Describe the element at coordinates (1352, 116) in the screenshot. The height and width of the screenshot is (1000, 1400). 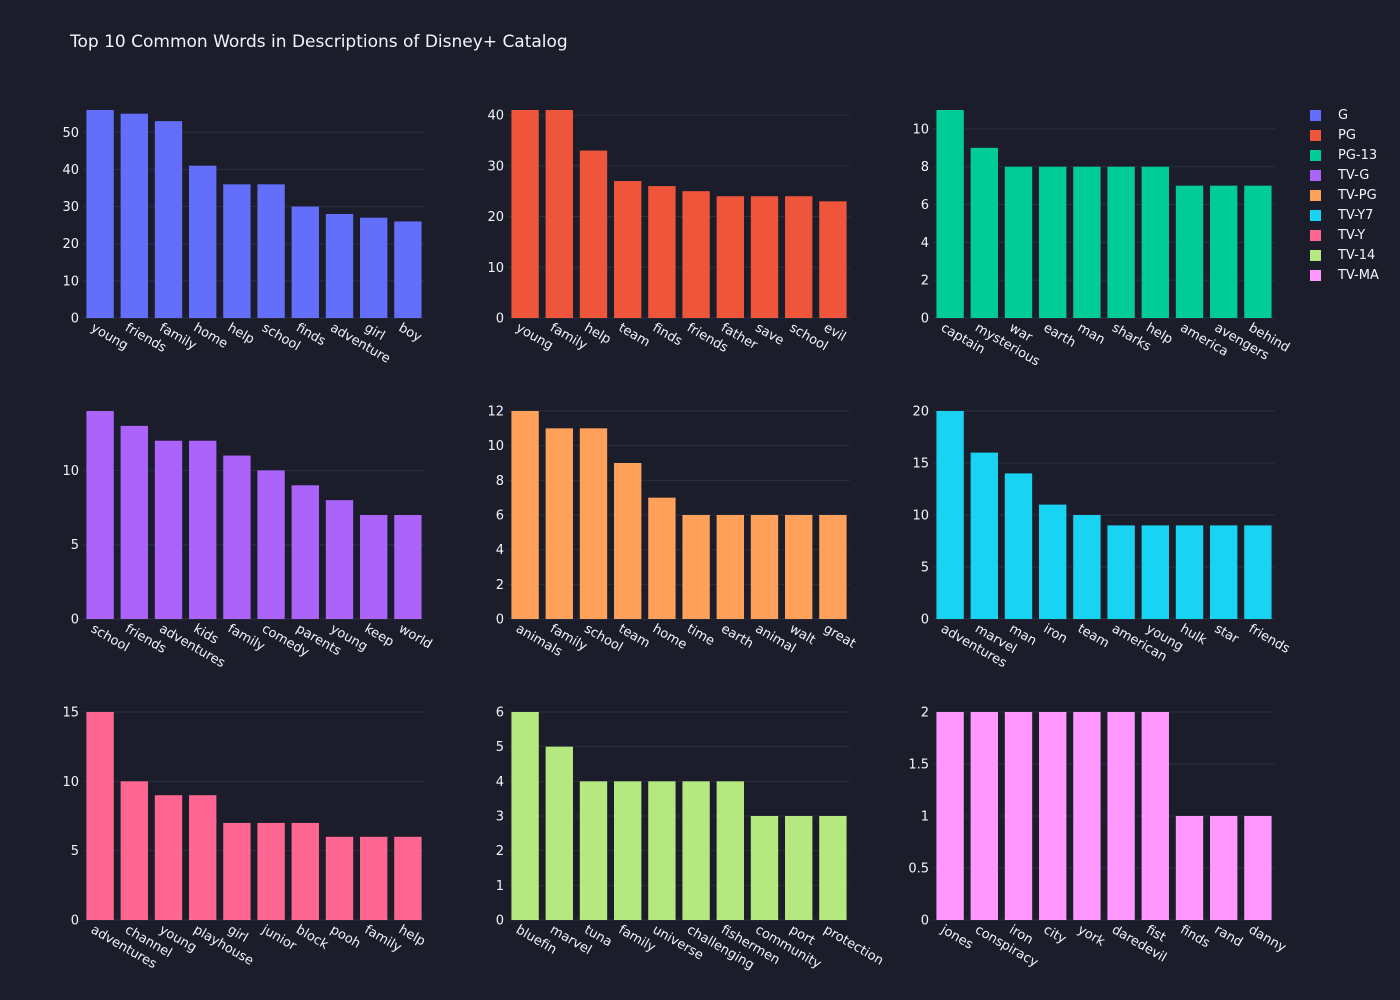
I see `legend-item-g: G` at that location.